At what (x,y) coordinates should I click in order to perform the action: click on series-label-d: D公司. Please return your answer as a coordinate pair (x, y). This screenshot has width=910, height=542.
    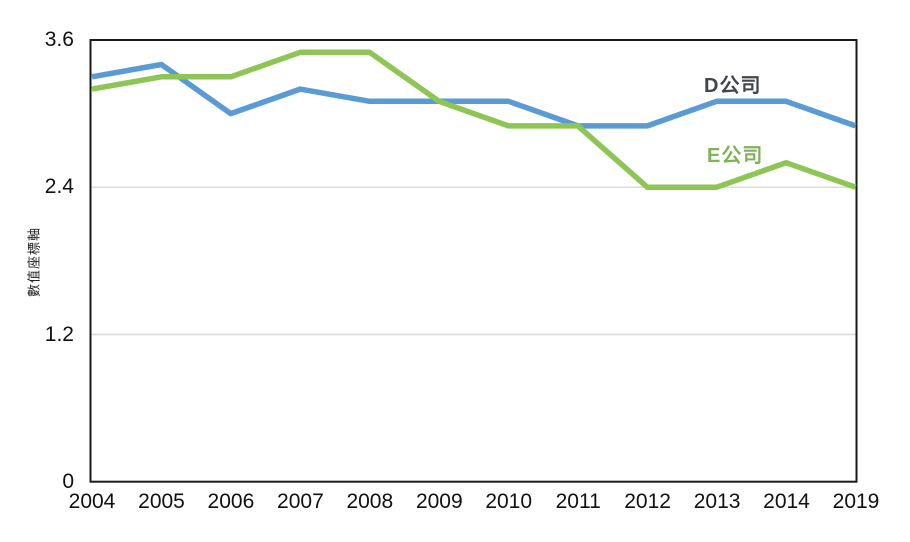
    Looking at the image, I should click on (733, 86).